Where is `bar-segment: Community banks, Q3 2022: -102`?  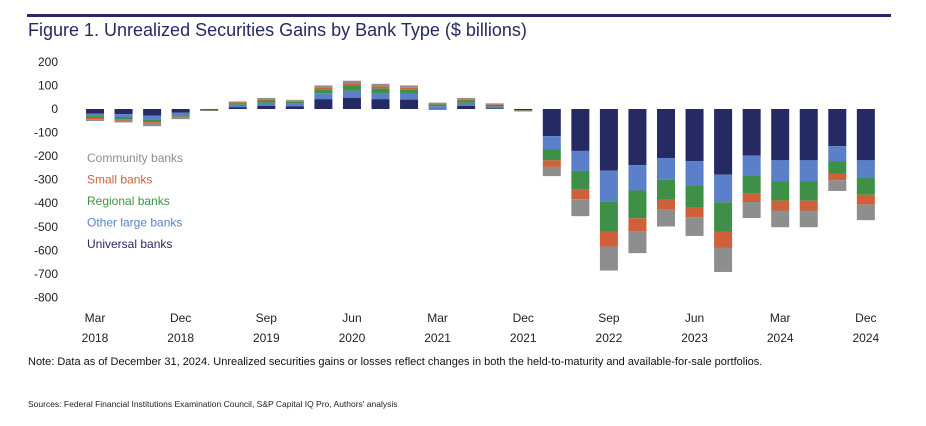 bar-segment: Community banks, Q3 2022: -102 is located at coordinates (608, 258).